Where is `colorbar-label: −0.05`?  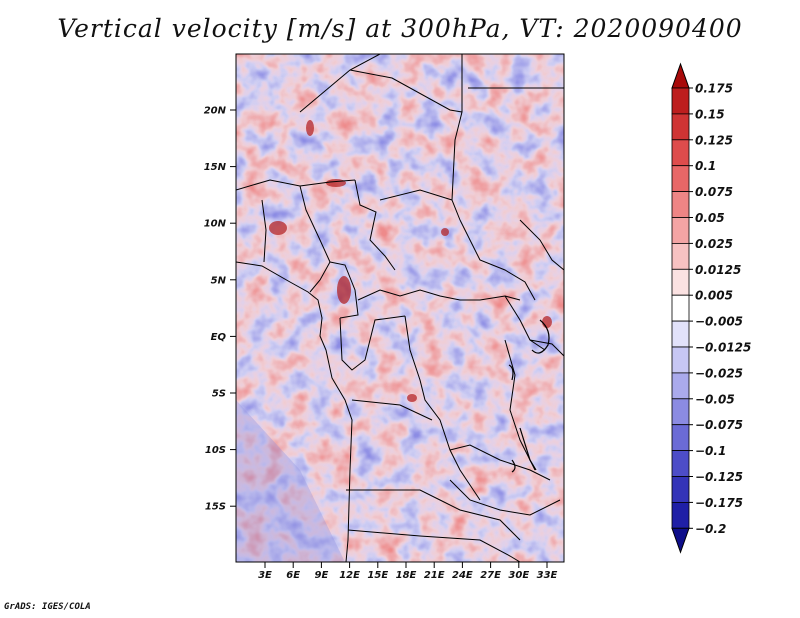 colorbar-label: −0.05 is located at coordinates (715, 399).